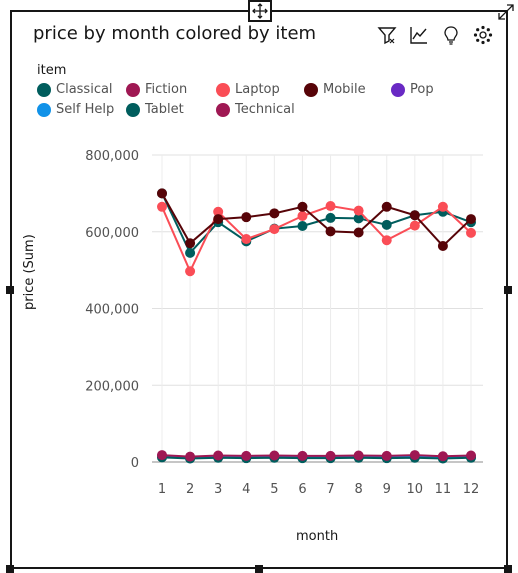 This screenshot has width=518, height=573. I want to click on legend-label: Tablet, so click(164, 109).